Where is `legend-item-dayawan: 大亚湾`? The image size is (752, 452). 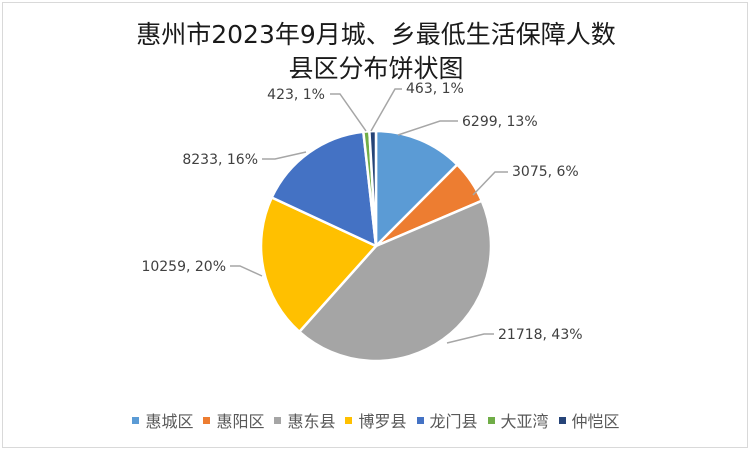
legend-item-dayawan: 大亚湾 is located at coordinates (518, 420).